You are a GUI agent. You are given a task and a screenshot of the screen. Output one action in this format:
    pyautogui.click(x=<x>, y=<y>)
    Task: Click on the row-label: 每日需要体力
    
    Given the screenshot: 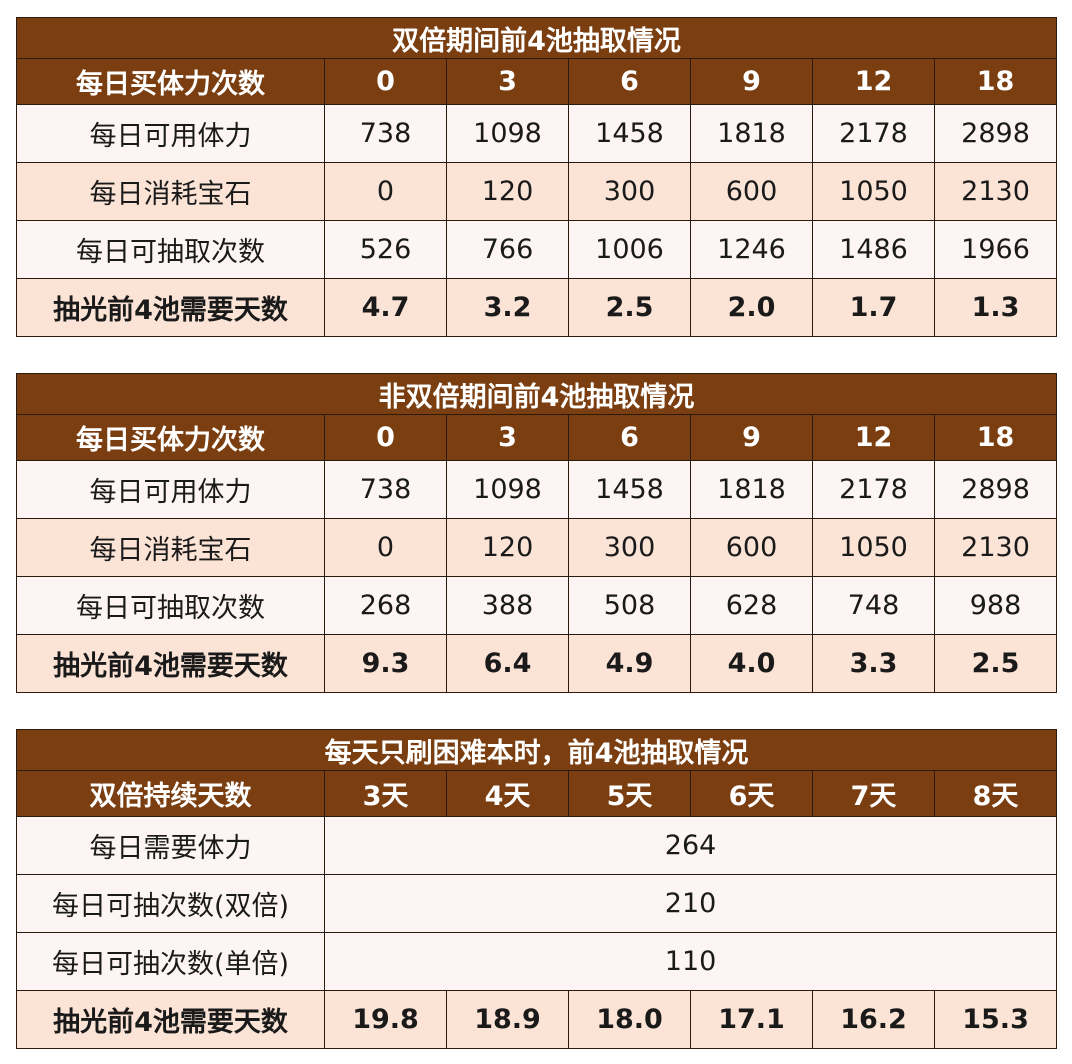 What is the action you would take?
    pyautogui.click(x=170, y=845)
    